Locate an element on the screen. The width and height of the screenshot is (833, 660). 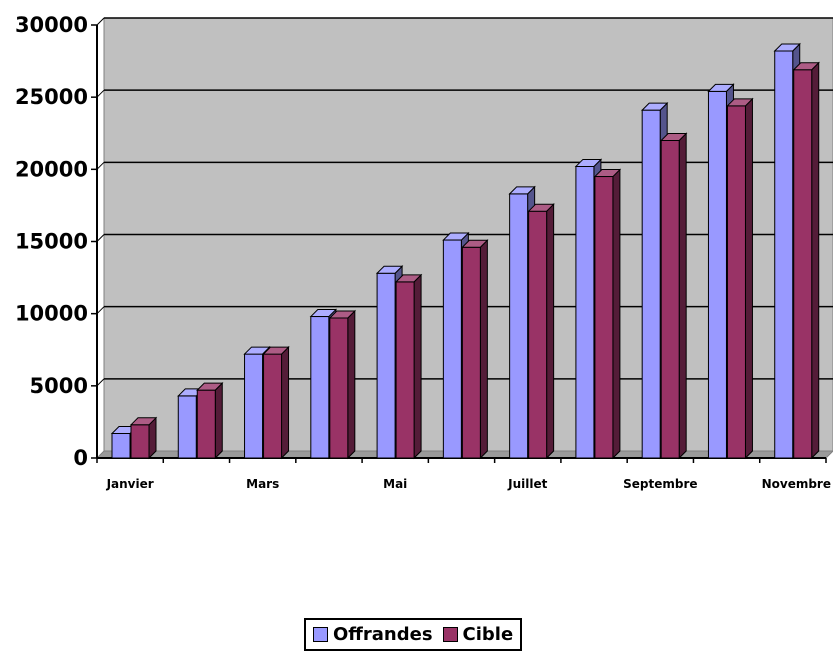
legend-item-offrandes: Offrandes is located at coordinates (373, 634).